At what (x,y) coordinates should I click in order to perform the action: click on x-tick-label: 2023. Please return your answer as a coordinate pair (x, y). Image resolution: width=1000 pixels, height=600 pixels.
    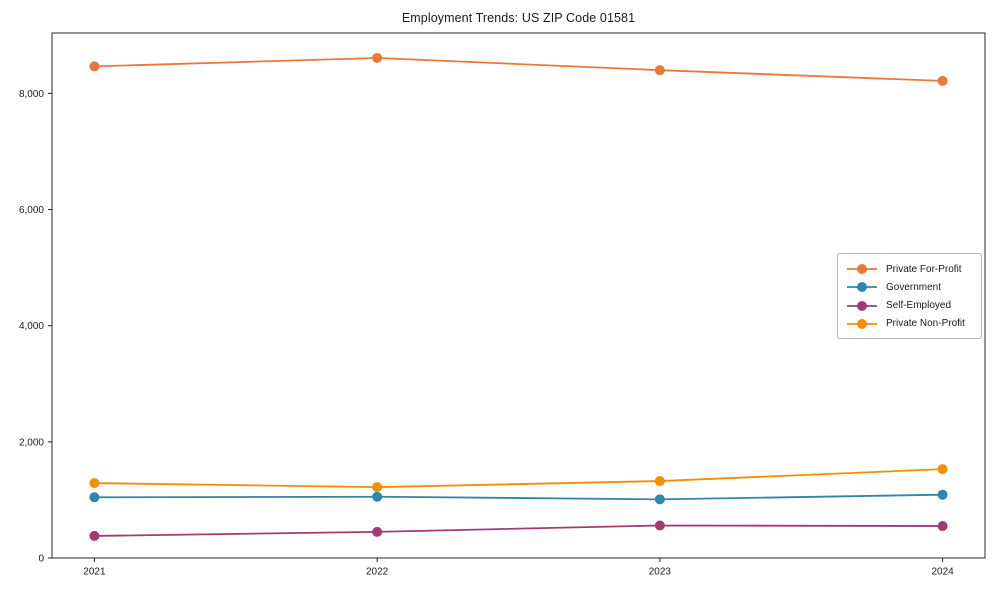
    Looking at the image, I should click on (660, 572).